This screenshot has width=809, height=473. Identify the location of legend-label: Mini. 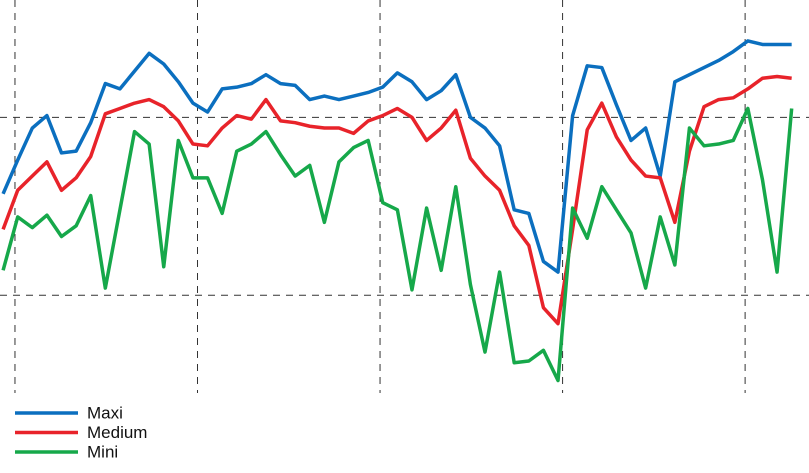
(102, 451).